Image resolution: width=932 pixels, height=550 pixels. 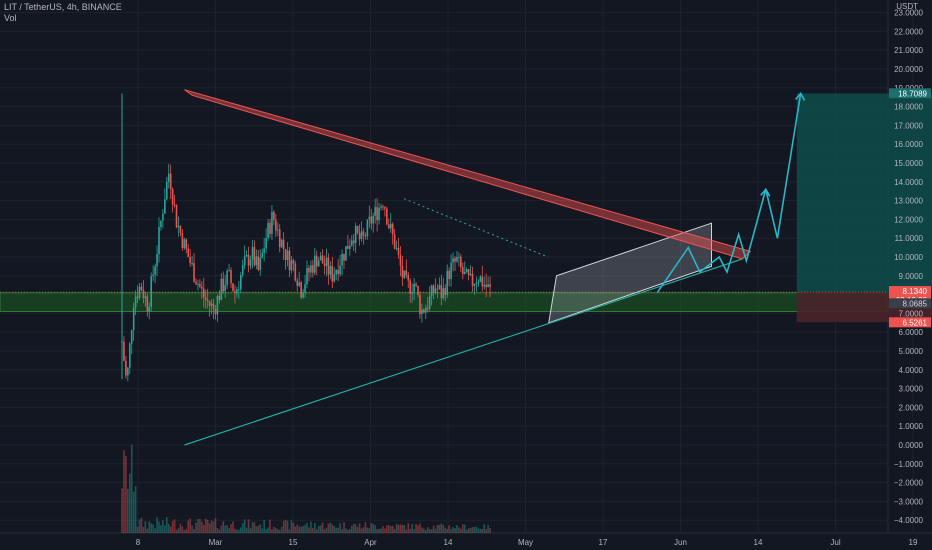 What do you see at coordinates (729, 193) in the screenshot?
I see `projection-path` at bounding box center [729, 193].